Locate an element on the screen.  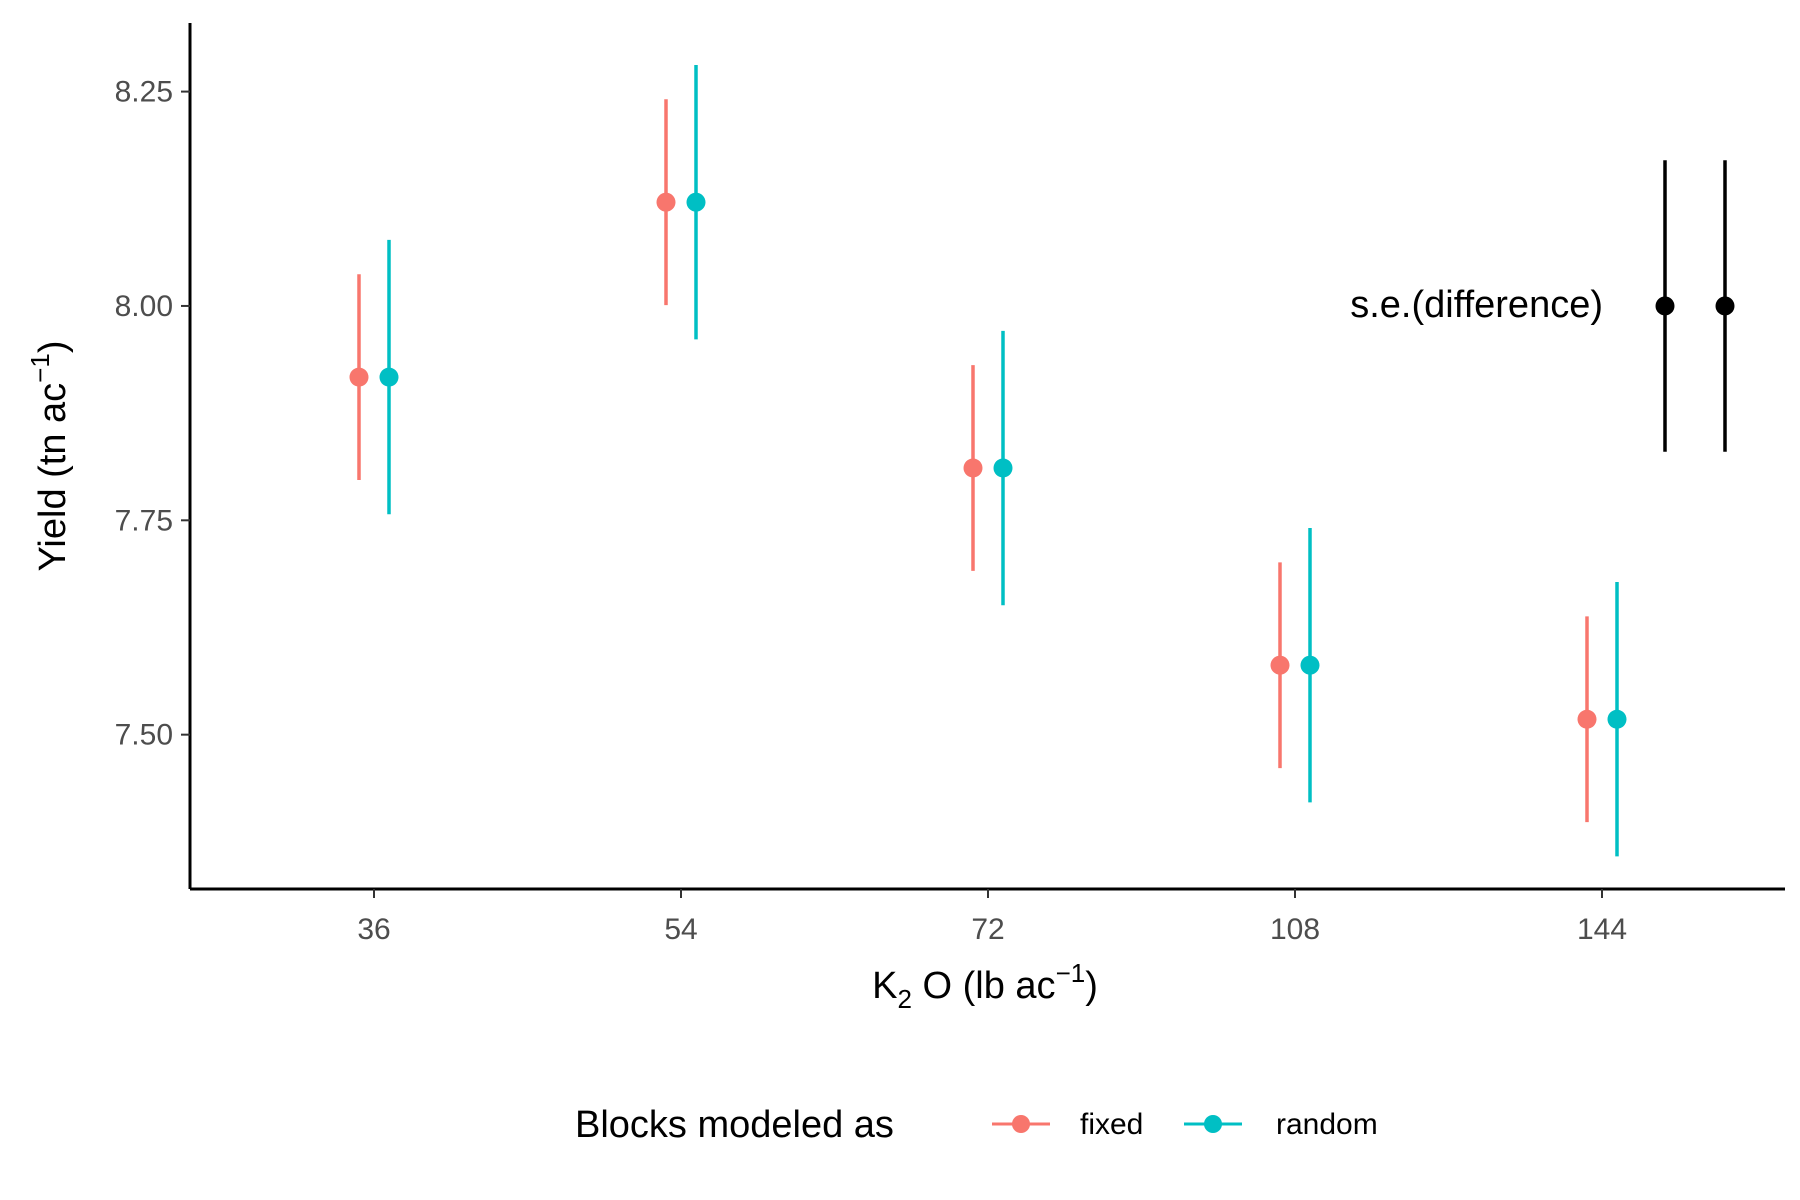
legend-label-fixed: fixed is located at coordinates (1111, 1124).